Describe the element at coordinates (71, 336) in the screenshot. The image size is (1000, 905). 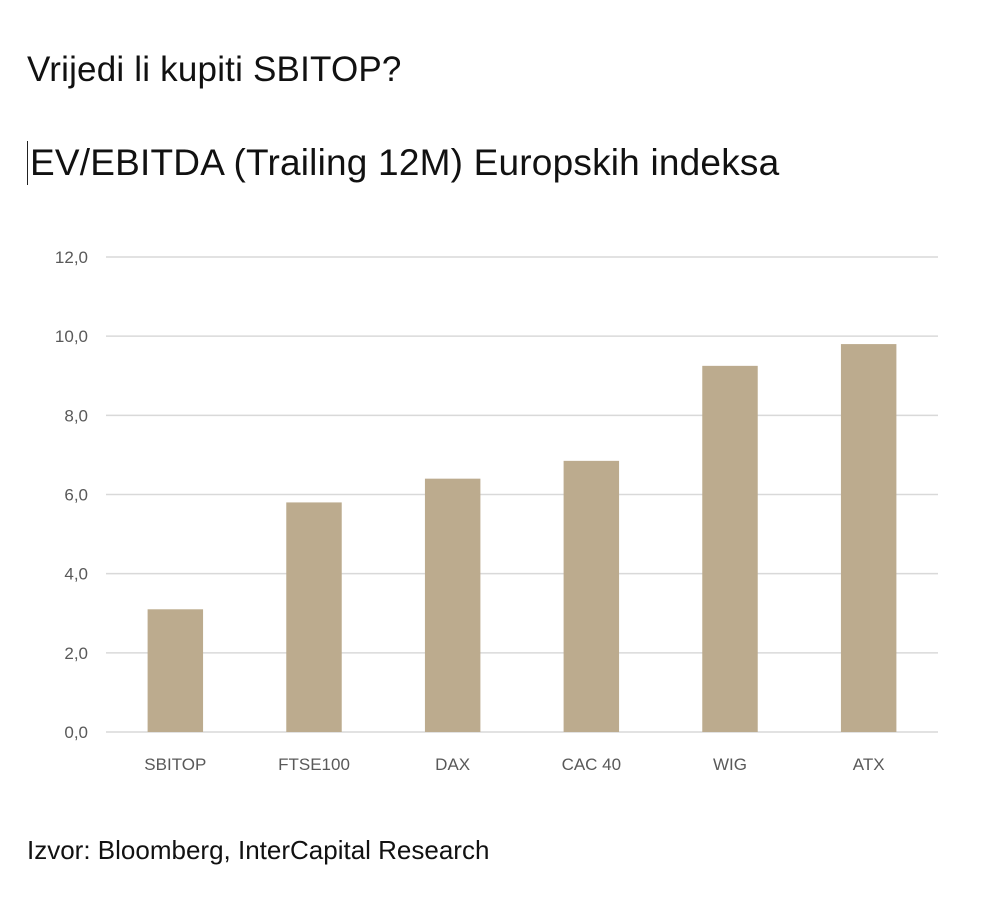
I see `y-tick-label: 10,0` at that location.